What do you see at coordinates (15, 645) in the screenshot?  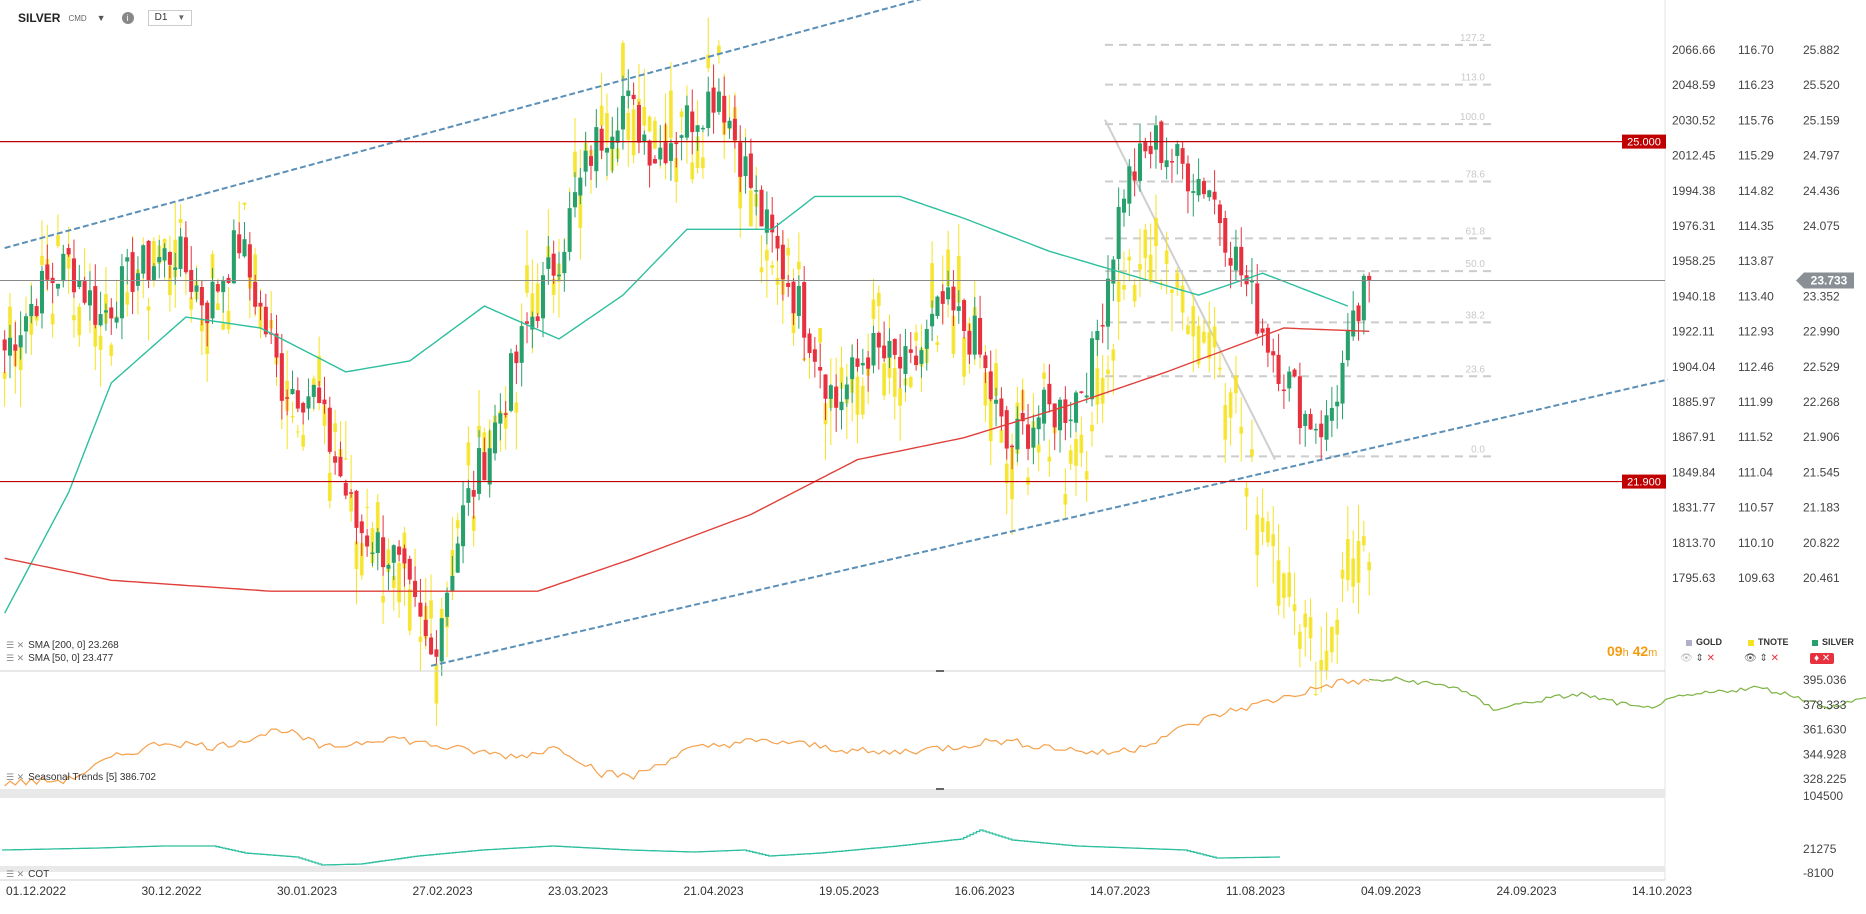 I see `sma200-close-icon: ☰ ✕` at bounding box center [15, 645].